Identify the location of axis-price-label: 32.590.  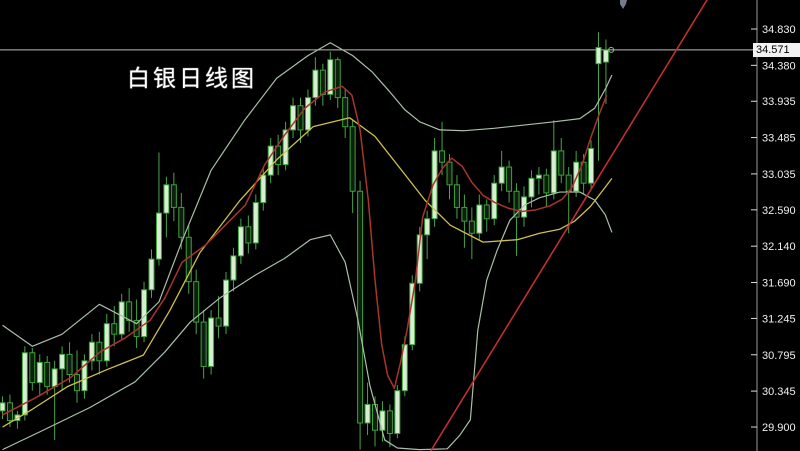
(779, 211).